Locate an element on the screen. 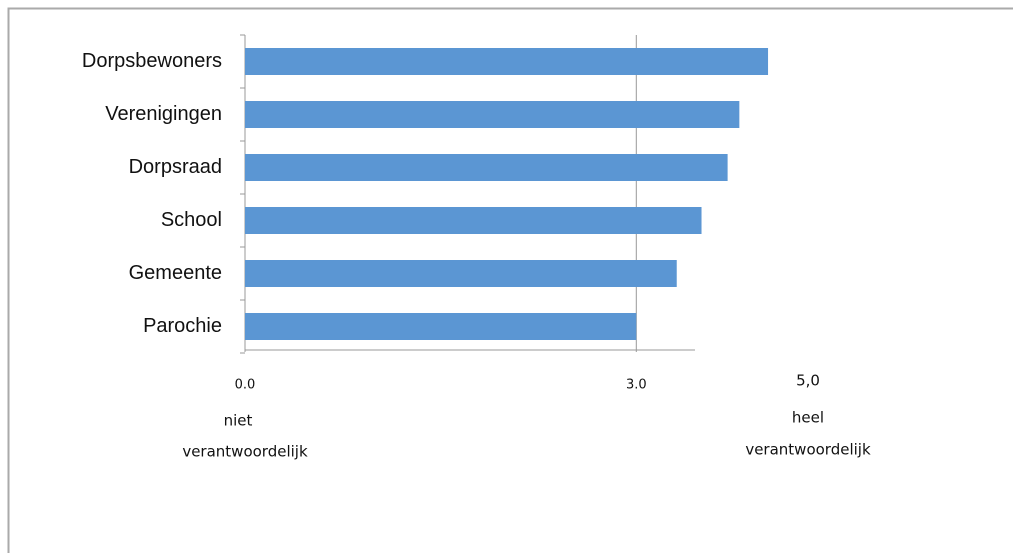 The image size is (1013, 553). y-tick-label: Parochie is located at coordinates (182, 326).